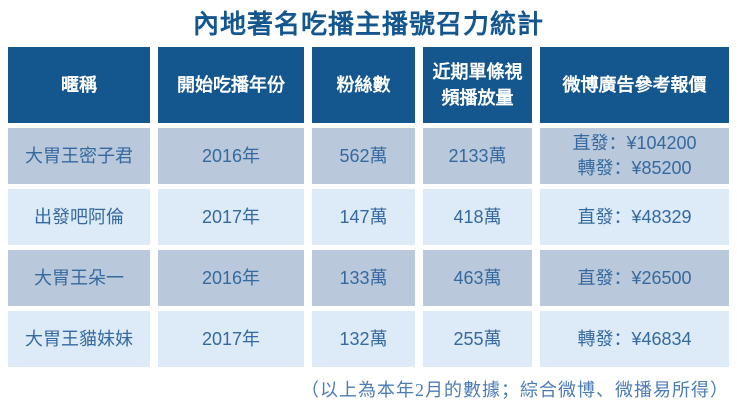  What do you see at coordinates (477, 339) in the screenshot?
I see `cell-recent-video-views: 255萬` at bounding box center [477, 339].